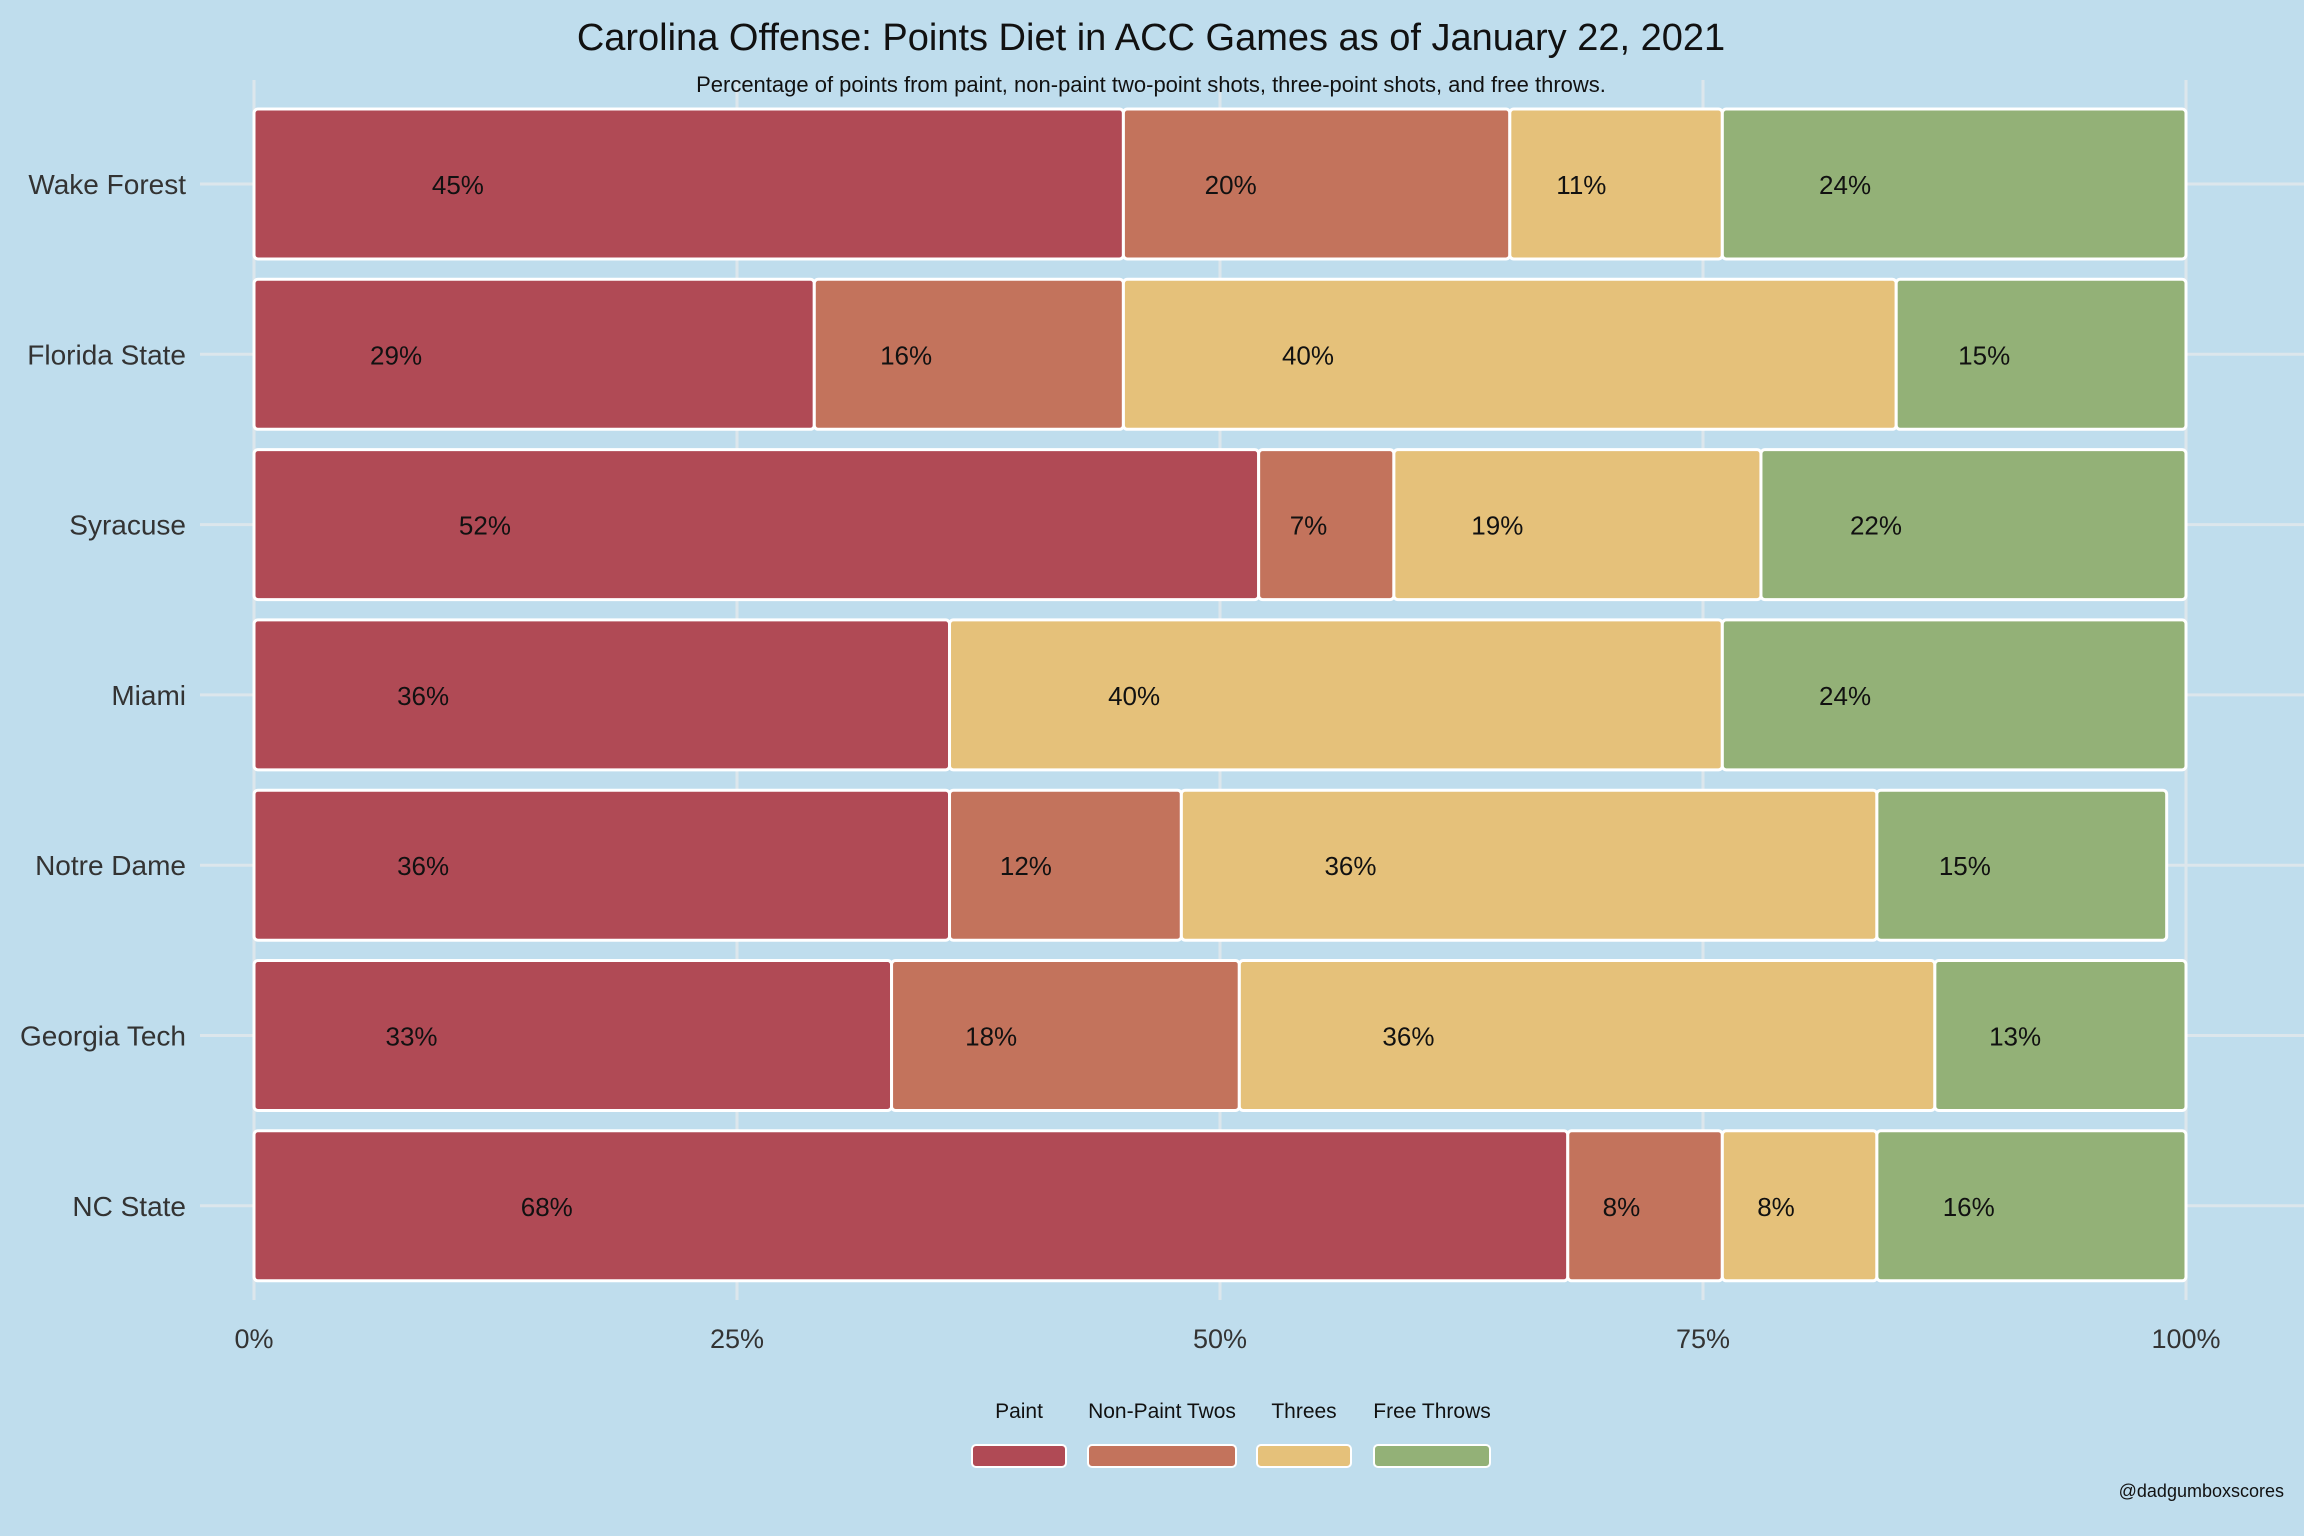 This screenshot has height=1536, width=2304. Describe the element at coordinates (1703, 1339) in the screenshot. I see `x-tick-label: 75%` at that location.